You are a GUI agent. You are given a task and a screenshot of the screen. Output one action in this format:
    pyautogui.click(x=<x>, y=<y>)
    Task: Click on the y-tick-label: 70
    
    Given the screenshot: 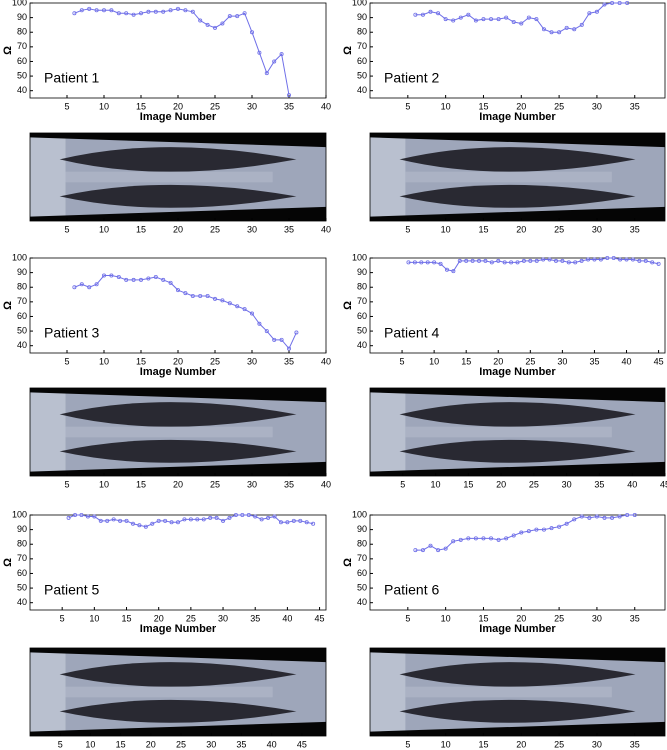 What is the action you would take?
    pyautogui.click(x=362, y=46)
    